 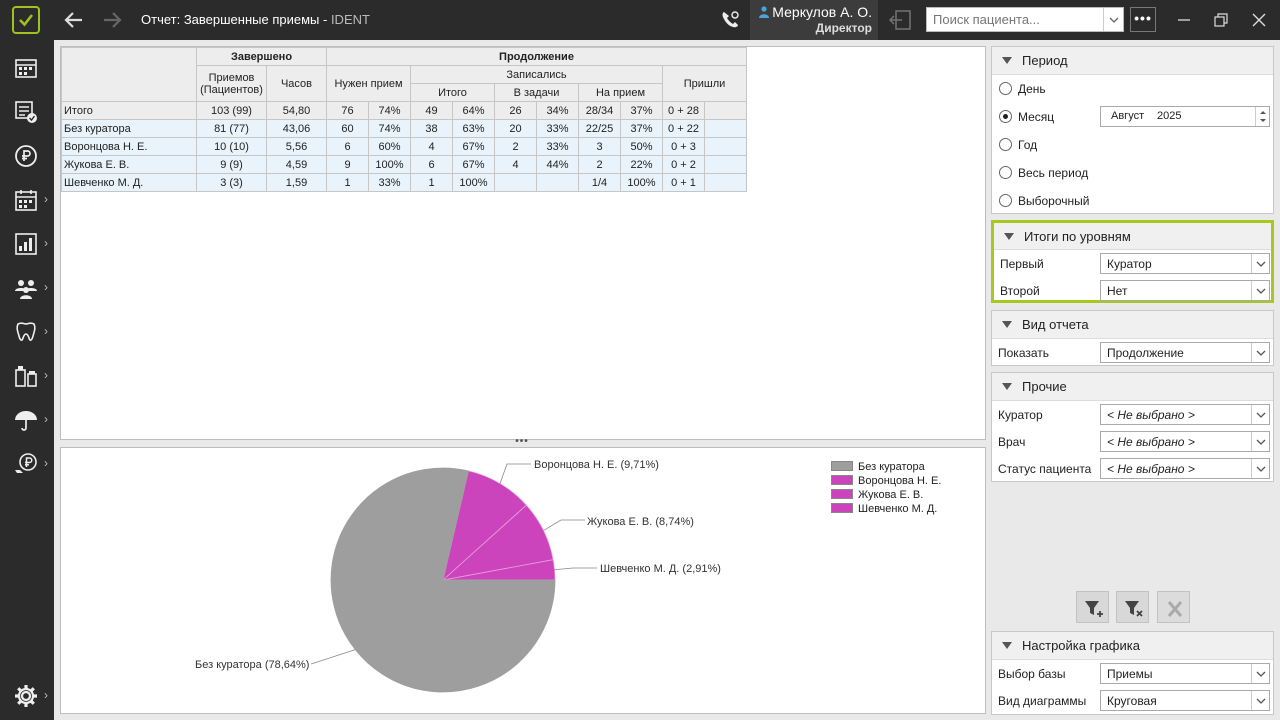 I want to click on cell-appt-n: 2, so click(x=599, y=164).